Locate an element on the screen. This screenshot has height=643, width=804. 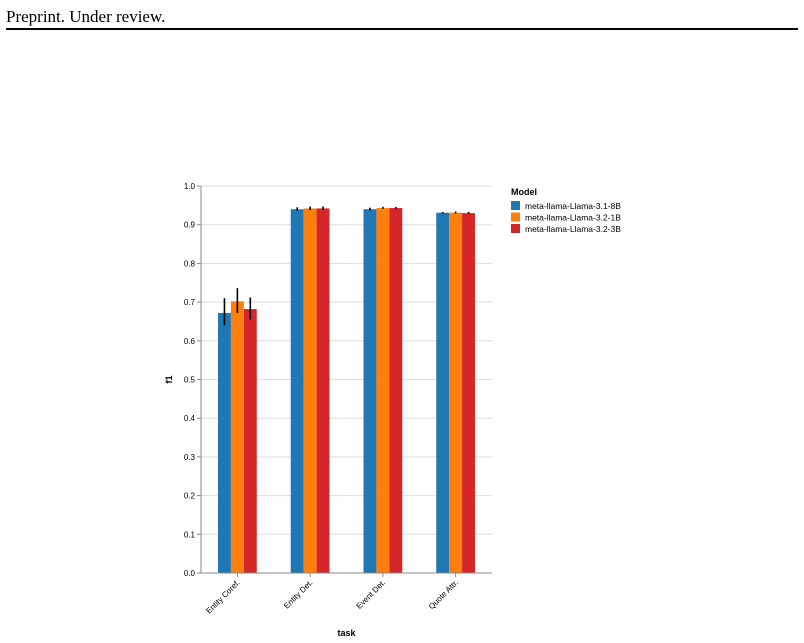
legend-label: meta-llama-Llama-3.2-1B is located at coordinates (573, 218).